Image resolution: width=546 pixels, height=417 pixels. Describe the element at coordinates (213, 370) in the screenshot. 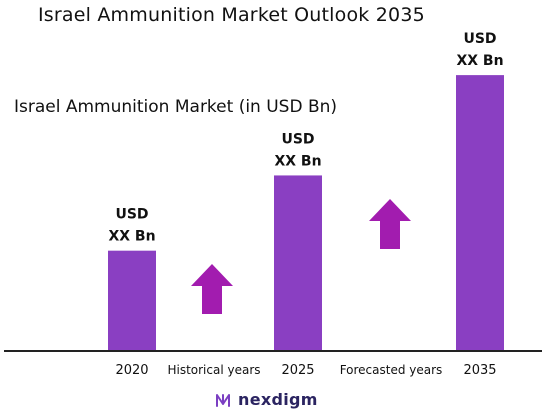

I see `annotation-historical: Historical years` at that location.